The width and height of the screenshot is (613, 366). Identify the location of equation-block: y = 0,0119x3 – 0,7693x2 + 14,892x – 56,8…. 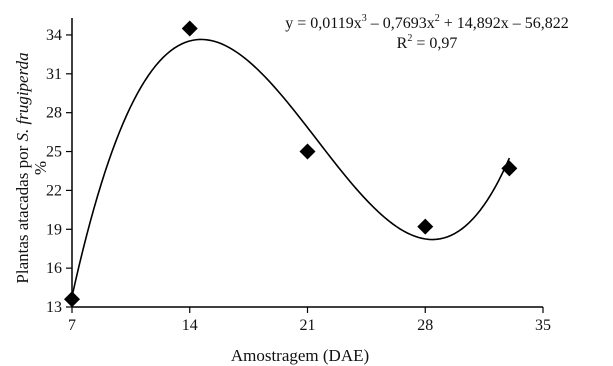
(426, 32).